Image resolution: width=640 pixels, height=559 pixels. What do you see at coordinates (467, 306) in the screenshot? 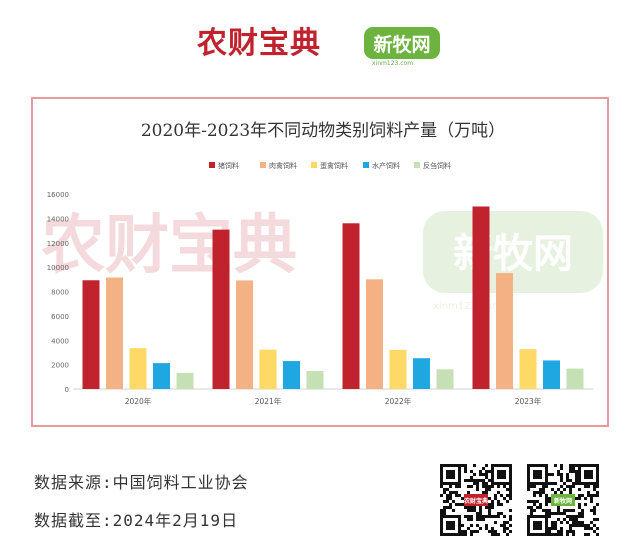
I see `watermark-url: xinm123.com` at bounding box center [467, 306].